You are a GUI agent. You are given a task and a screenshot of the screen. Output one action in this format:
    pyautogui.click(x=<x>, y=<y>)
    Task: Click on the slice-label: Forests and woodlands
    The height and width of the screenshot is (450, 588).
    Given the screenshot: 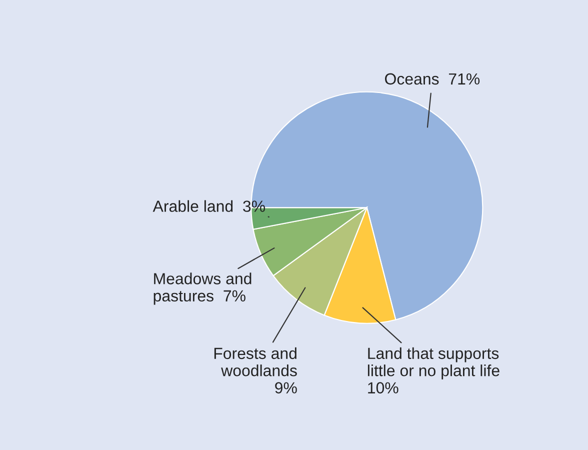 What is the action you would take?
    pyautogui.click(x=255, y=361)
    